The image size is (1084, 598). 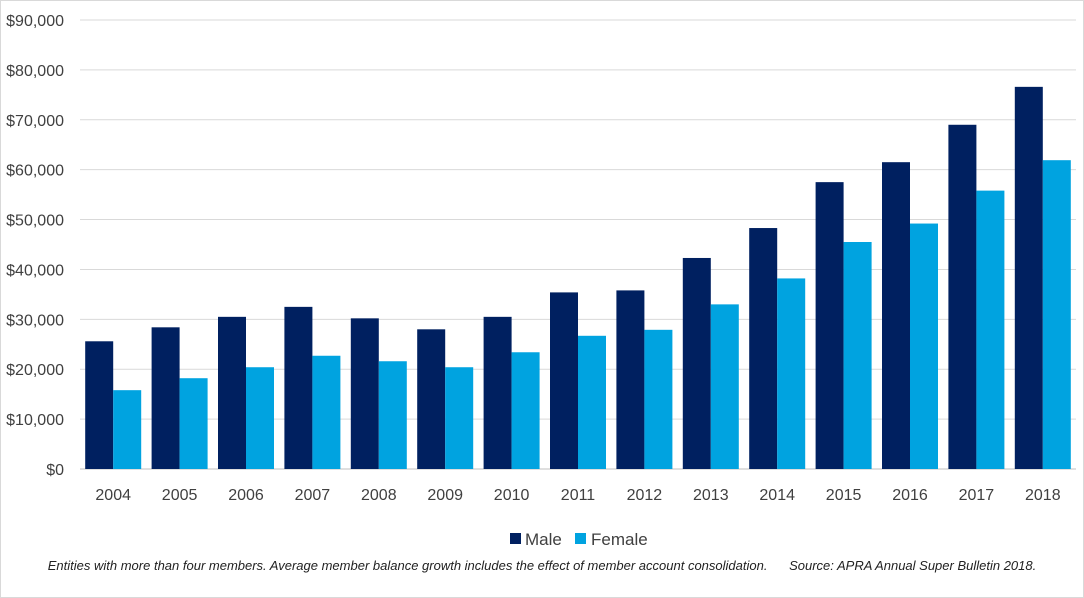 What do you see at coordinates (645, 495) in the screenshot?
I see `x-tick-label: 2012` at bounding box center [645, 495].